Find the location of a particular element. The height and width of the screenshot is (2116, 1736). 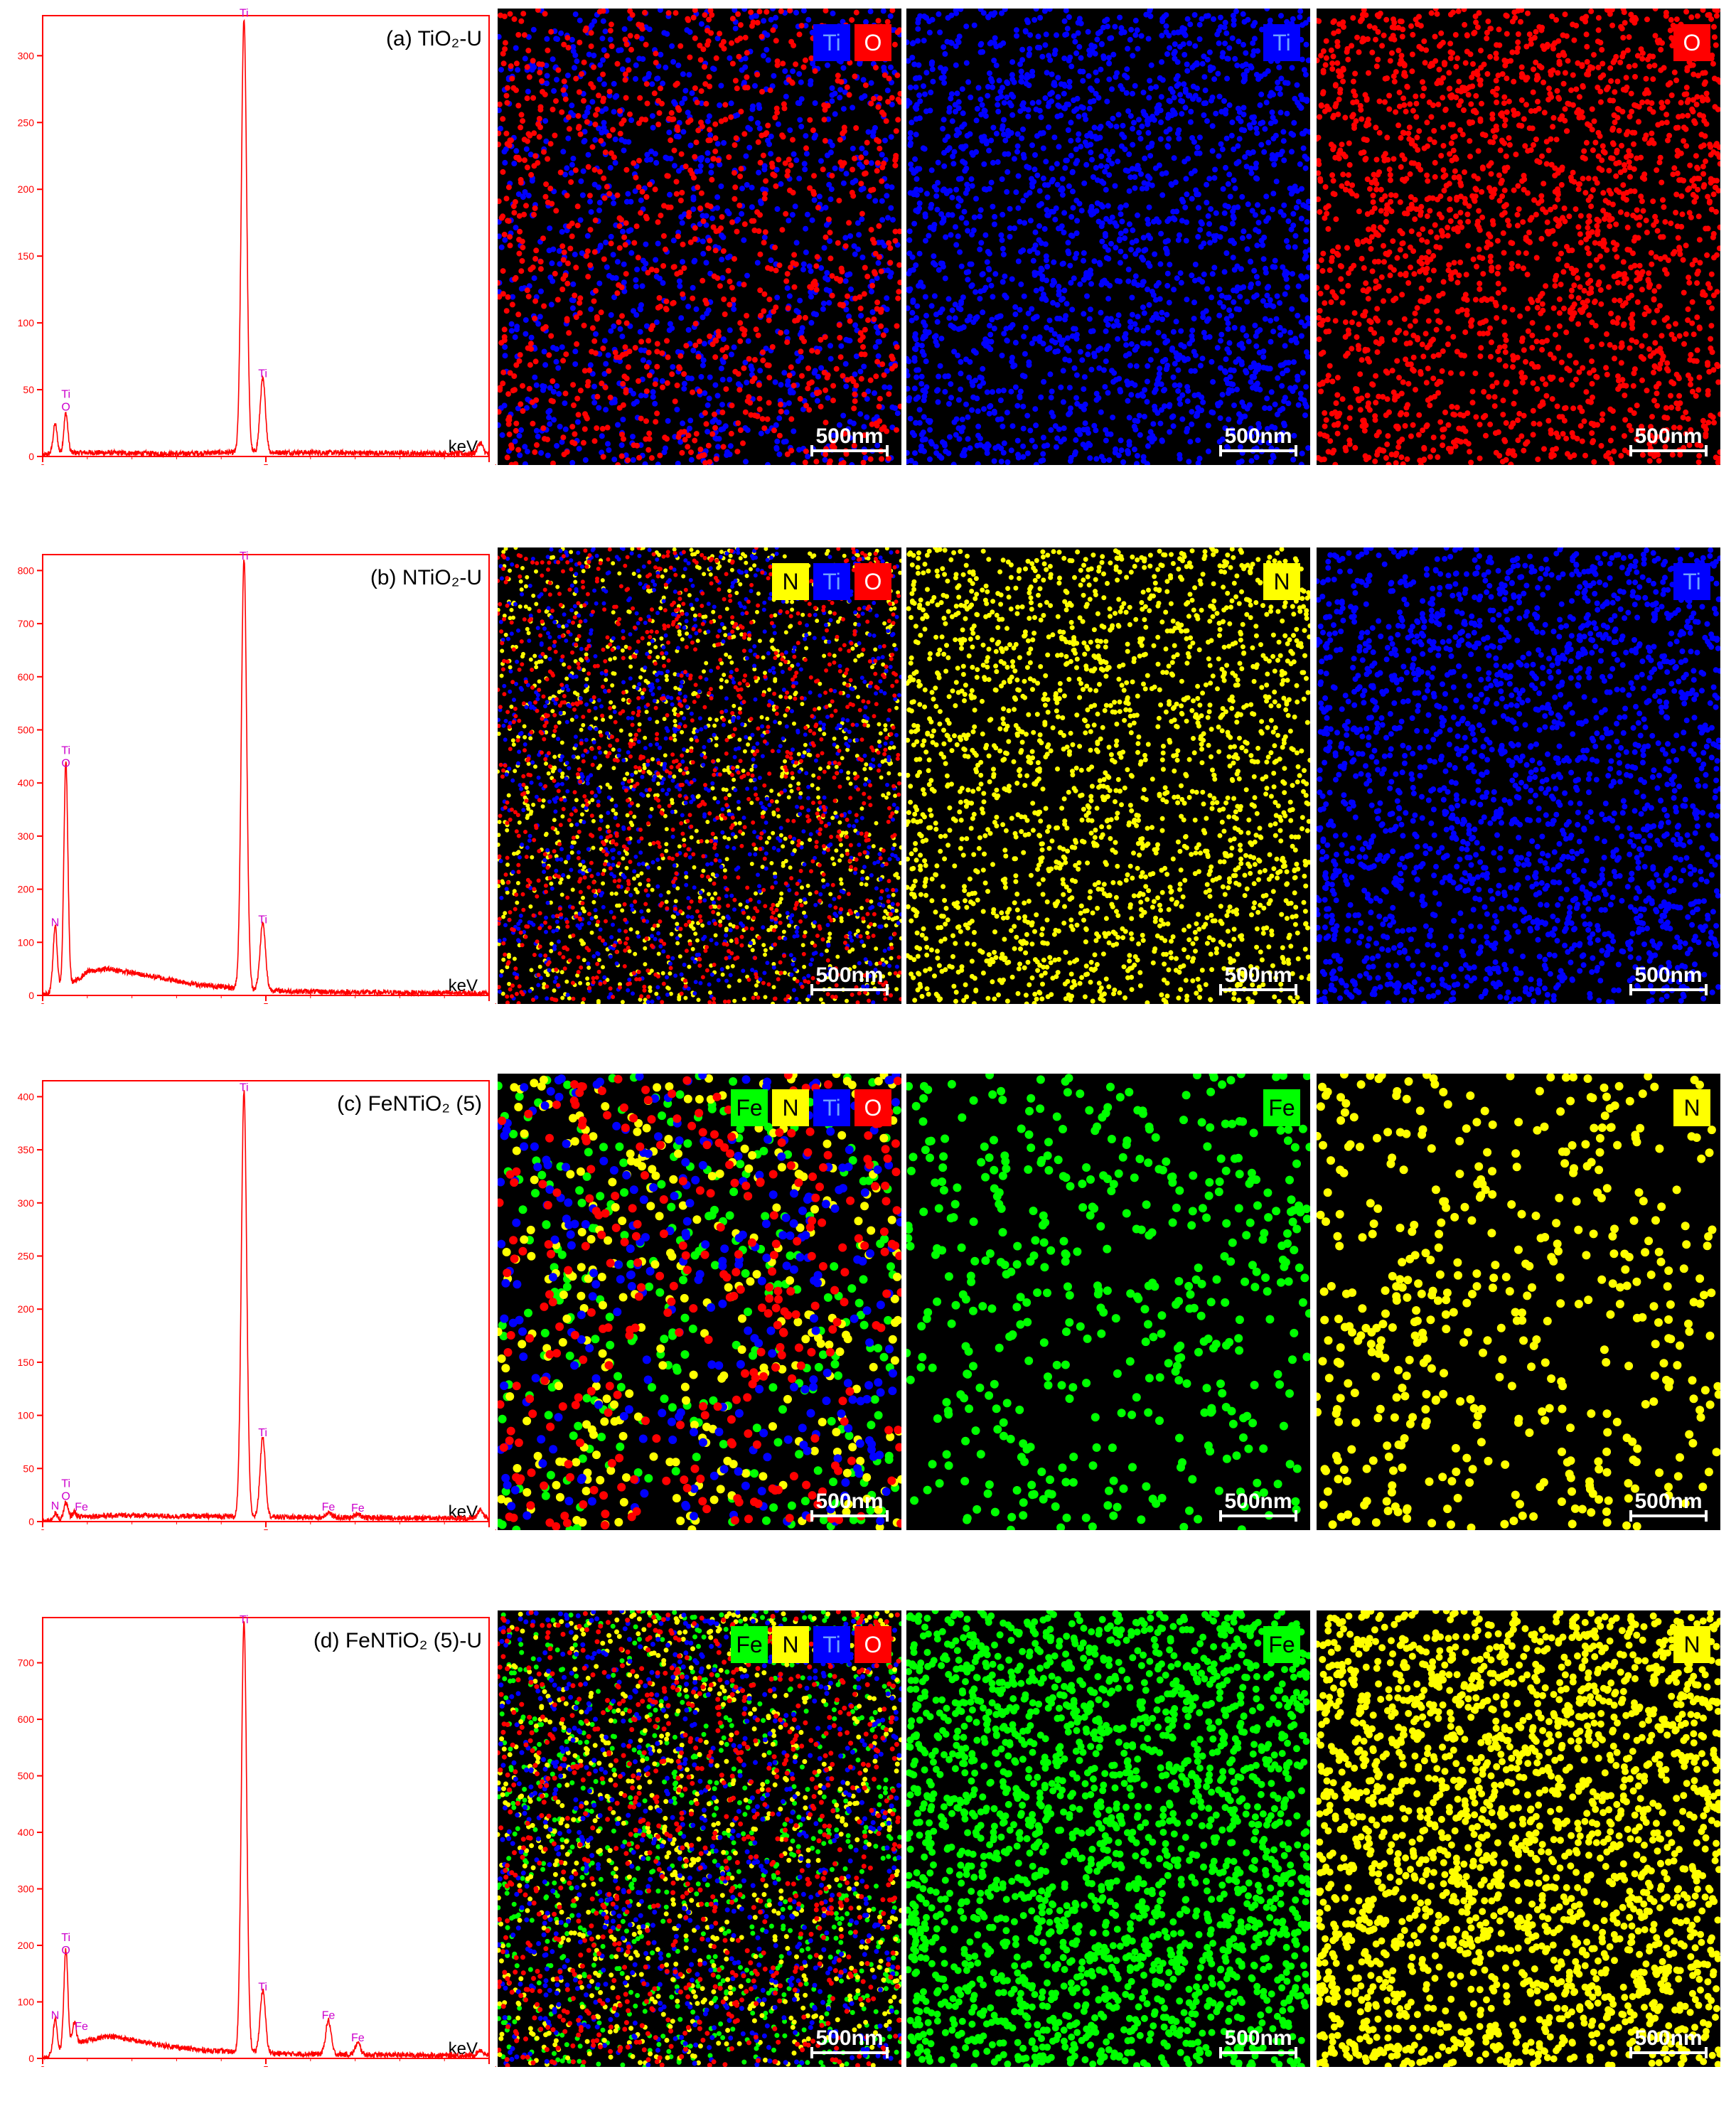

element-dots-ti is located at coordinates (1108, 237).